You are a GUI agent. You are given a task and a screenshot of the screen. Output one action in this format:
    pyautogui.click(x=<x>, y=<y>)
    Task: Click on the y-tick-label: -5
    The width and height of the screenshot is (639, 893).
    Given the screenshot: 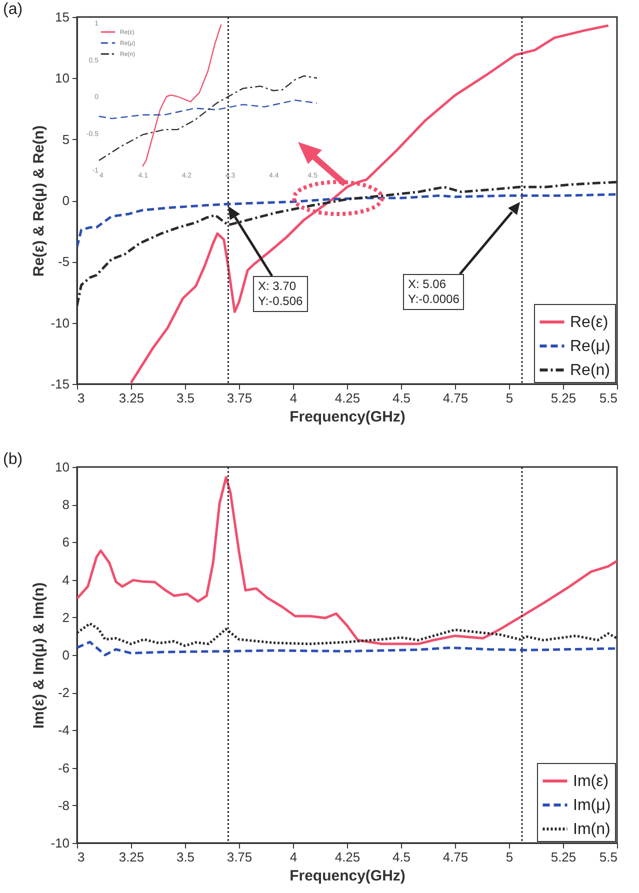 What is the action you would take?
    pyautogui.click(x=64, y=262)
    